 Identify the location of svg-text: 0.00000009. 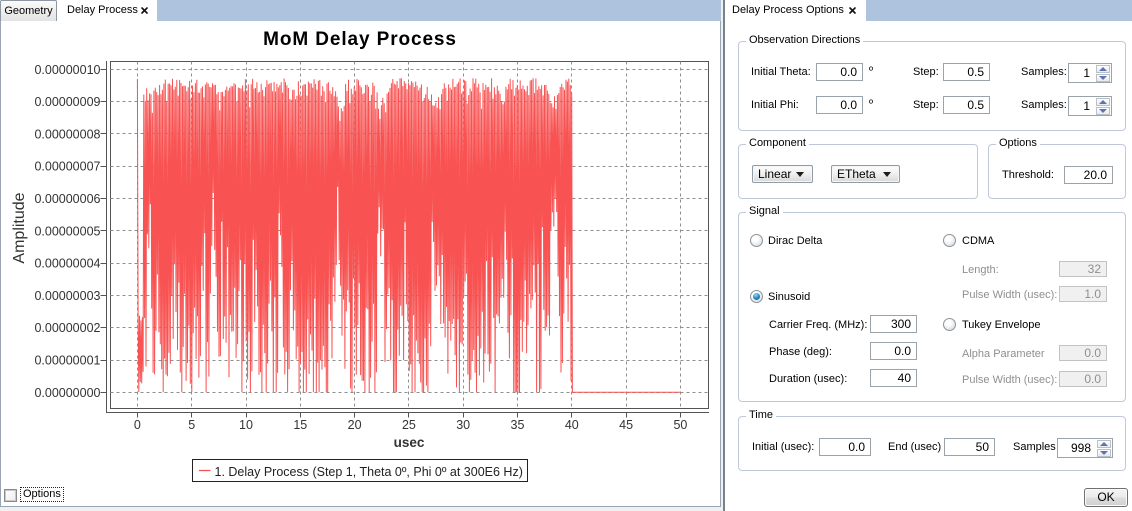
(67, 102).